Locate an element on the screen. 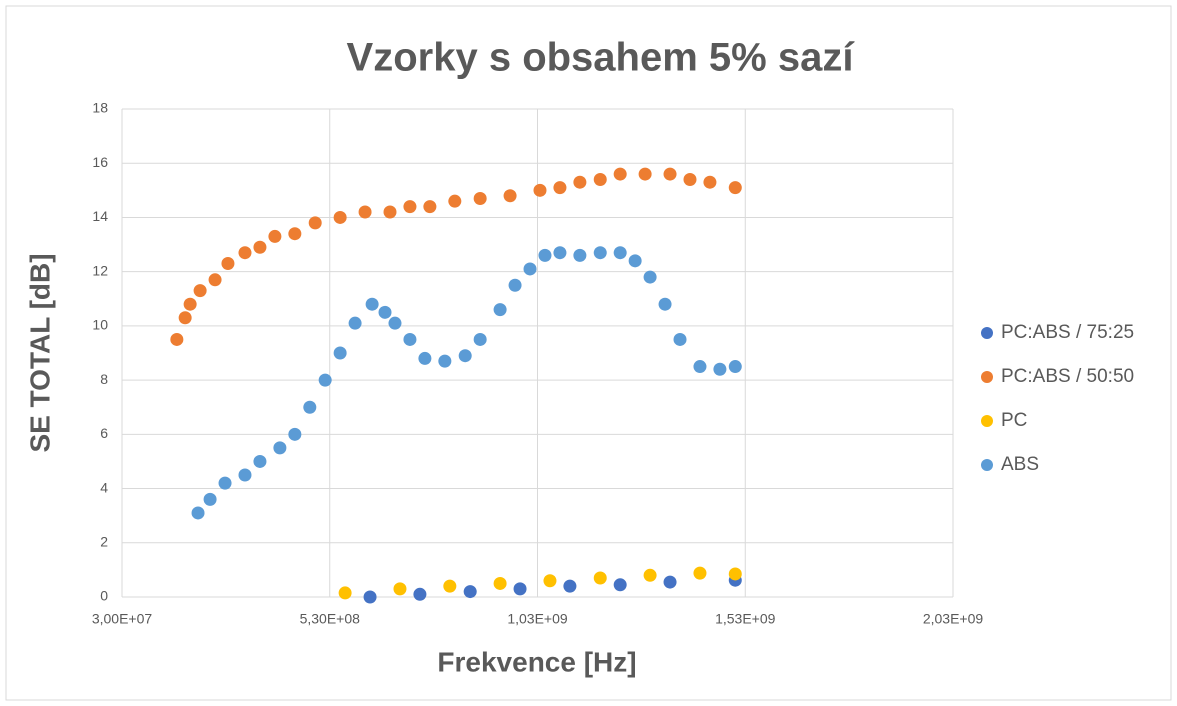 This screenshot has height=706, width=1177. x-tick-label: 3,00E+07 is located at coordinates (122, 619).